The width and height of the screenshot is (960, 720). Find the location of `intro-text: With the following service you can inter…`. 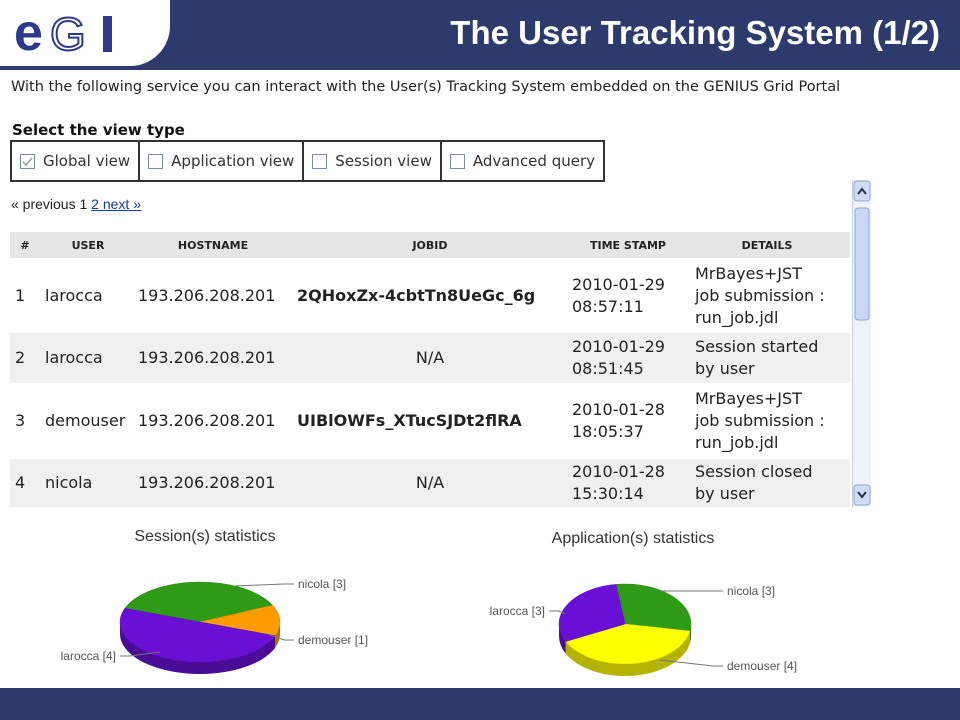

intro-text: With the following service you can inter… is located at coordinates (426, 87).